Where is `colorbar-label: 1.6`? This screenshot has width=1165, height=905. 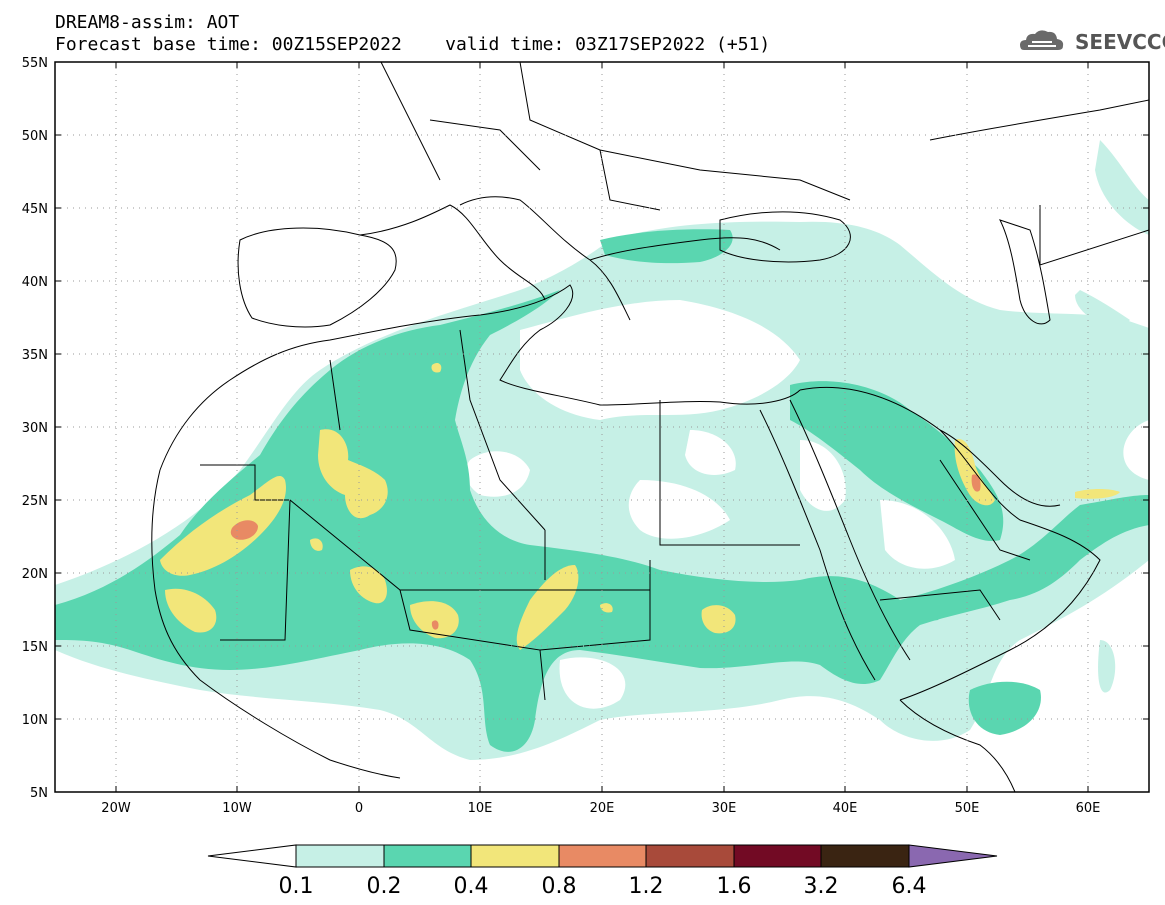 colorbar-label: 1.6 is located at coordinates (734, 886).